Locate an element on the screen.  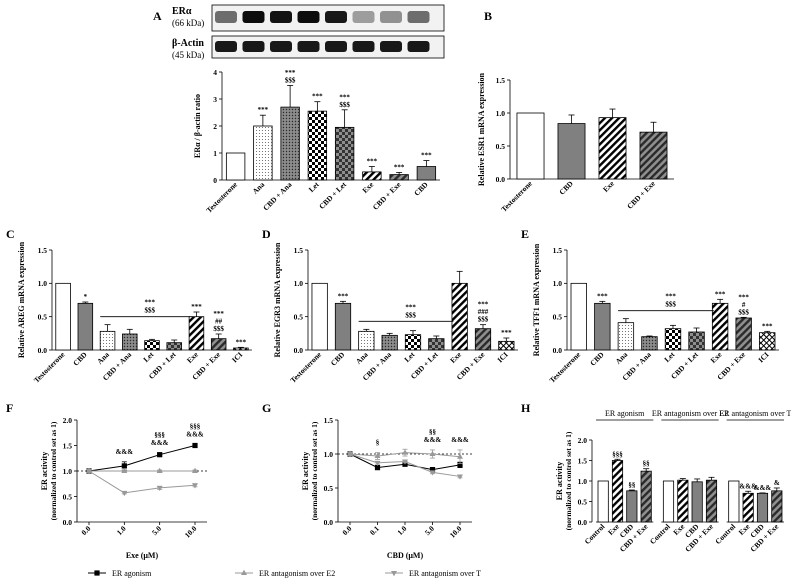
bar-let is located at coordinates (152, 345).